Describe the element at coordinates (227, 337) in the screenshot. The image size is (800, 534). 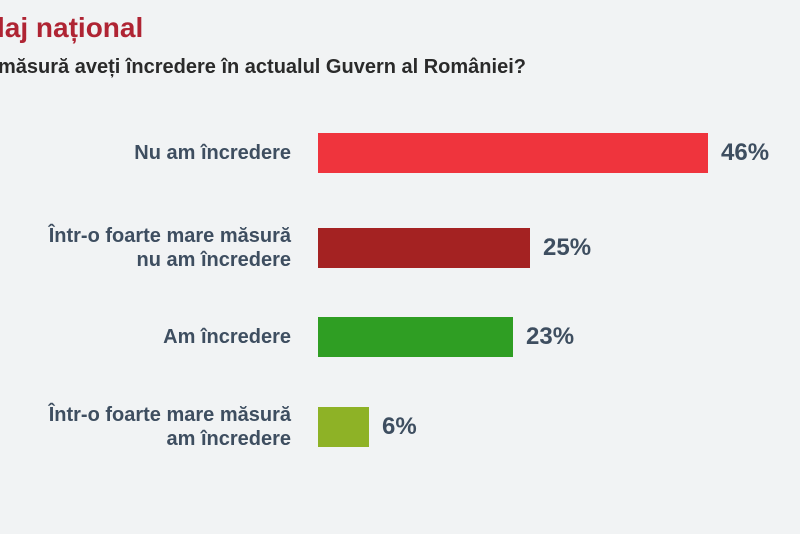
I see `category-label: Am încredere` at that location.